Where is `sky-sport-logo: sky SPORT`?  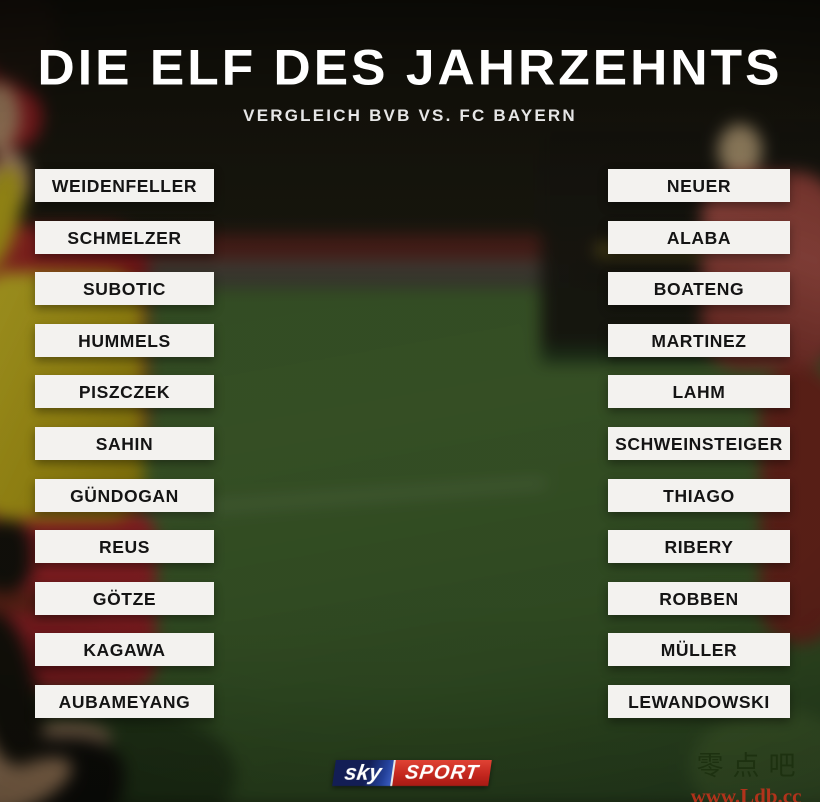 sky-sport-logo: sky SPORT is located at coordinates (412, 773).